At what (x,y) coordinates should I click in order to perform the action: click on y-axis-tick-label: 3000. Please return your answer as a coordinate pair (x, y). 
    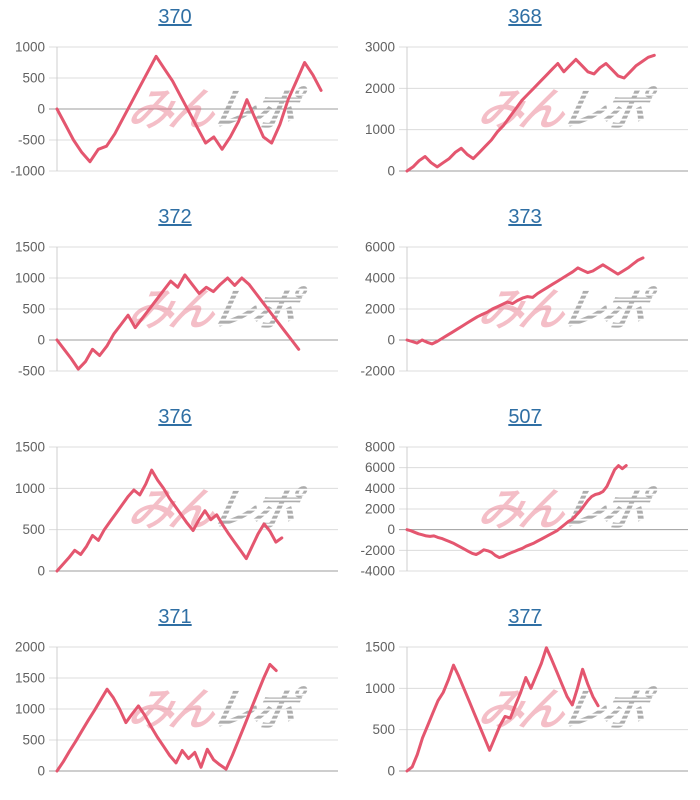
    Looking at the image, I should click on (380, 47).